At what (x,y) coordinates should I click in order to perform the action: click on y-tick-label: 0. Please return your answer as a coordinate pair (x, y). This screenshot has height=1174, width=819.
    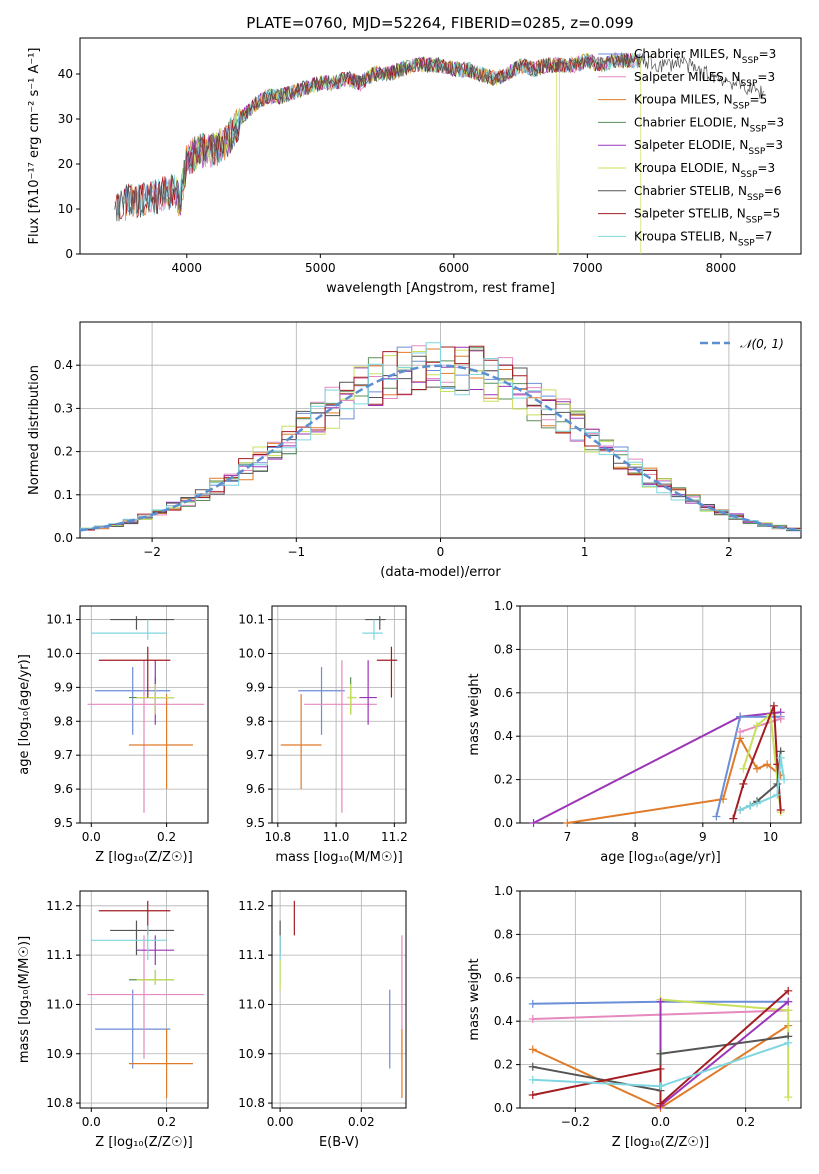
    Looking at the image, I should click on (69, 254).